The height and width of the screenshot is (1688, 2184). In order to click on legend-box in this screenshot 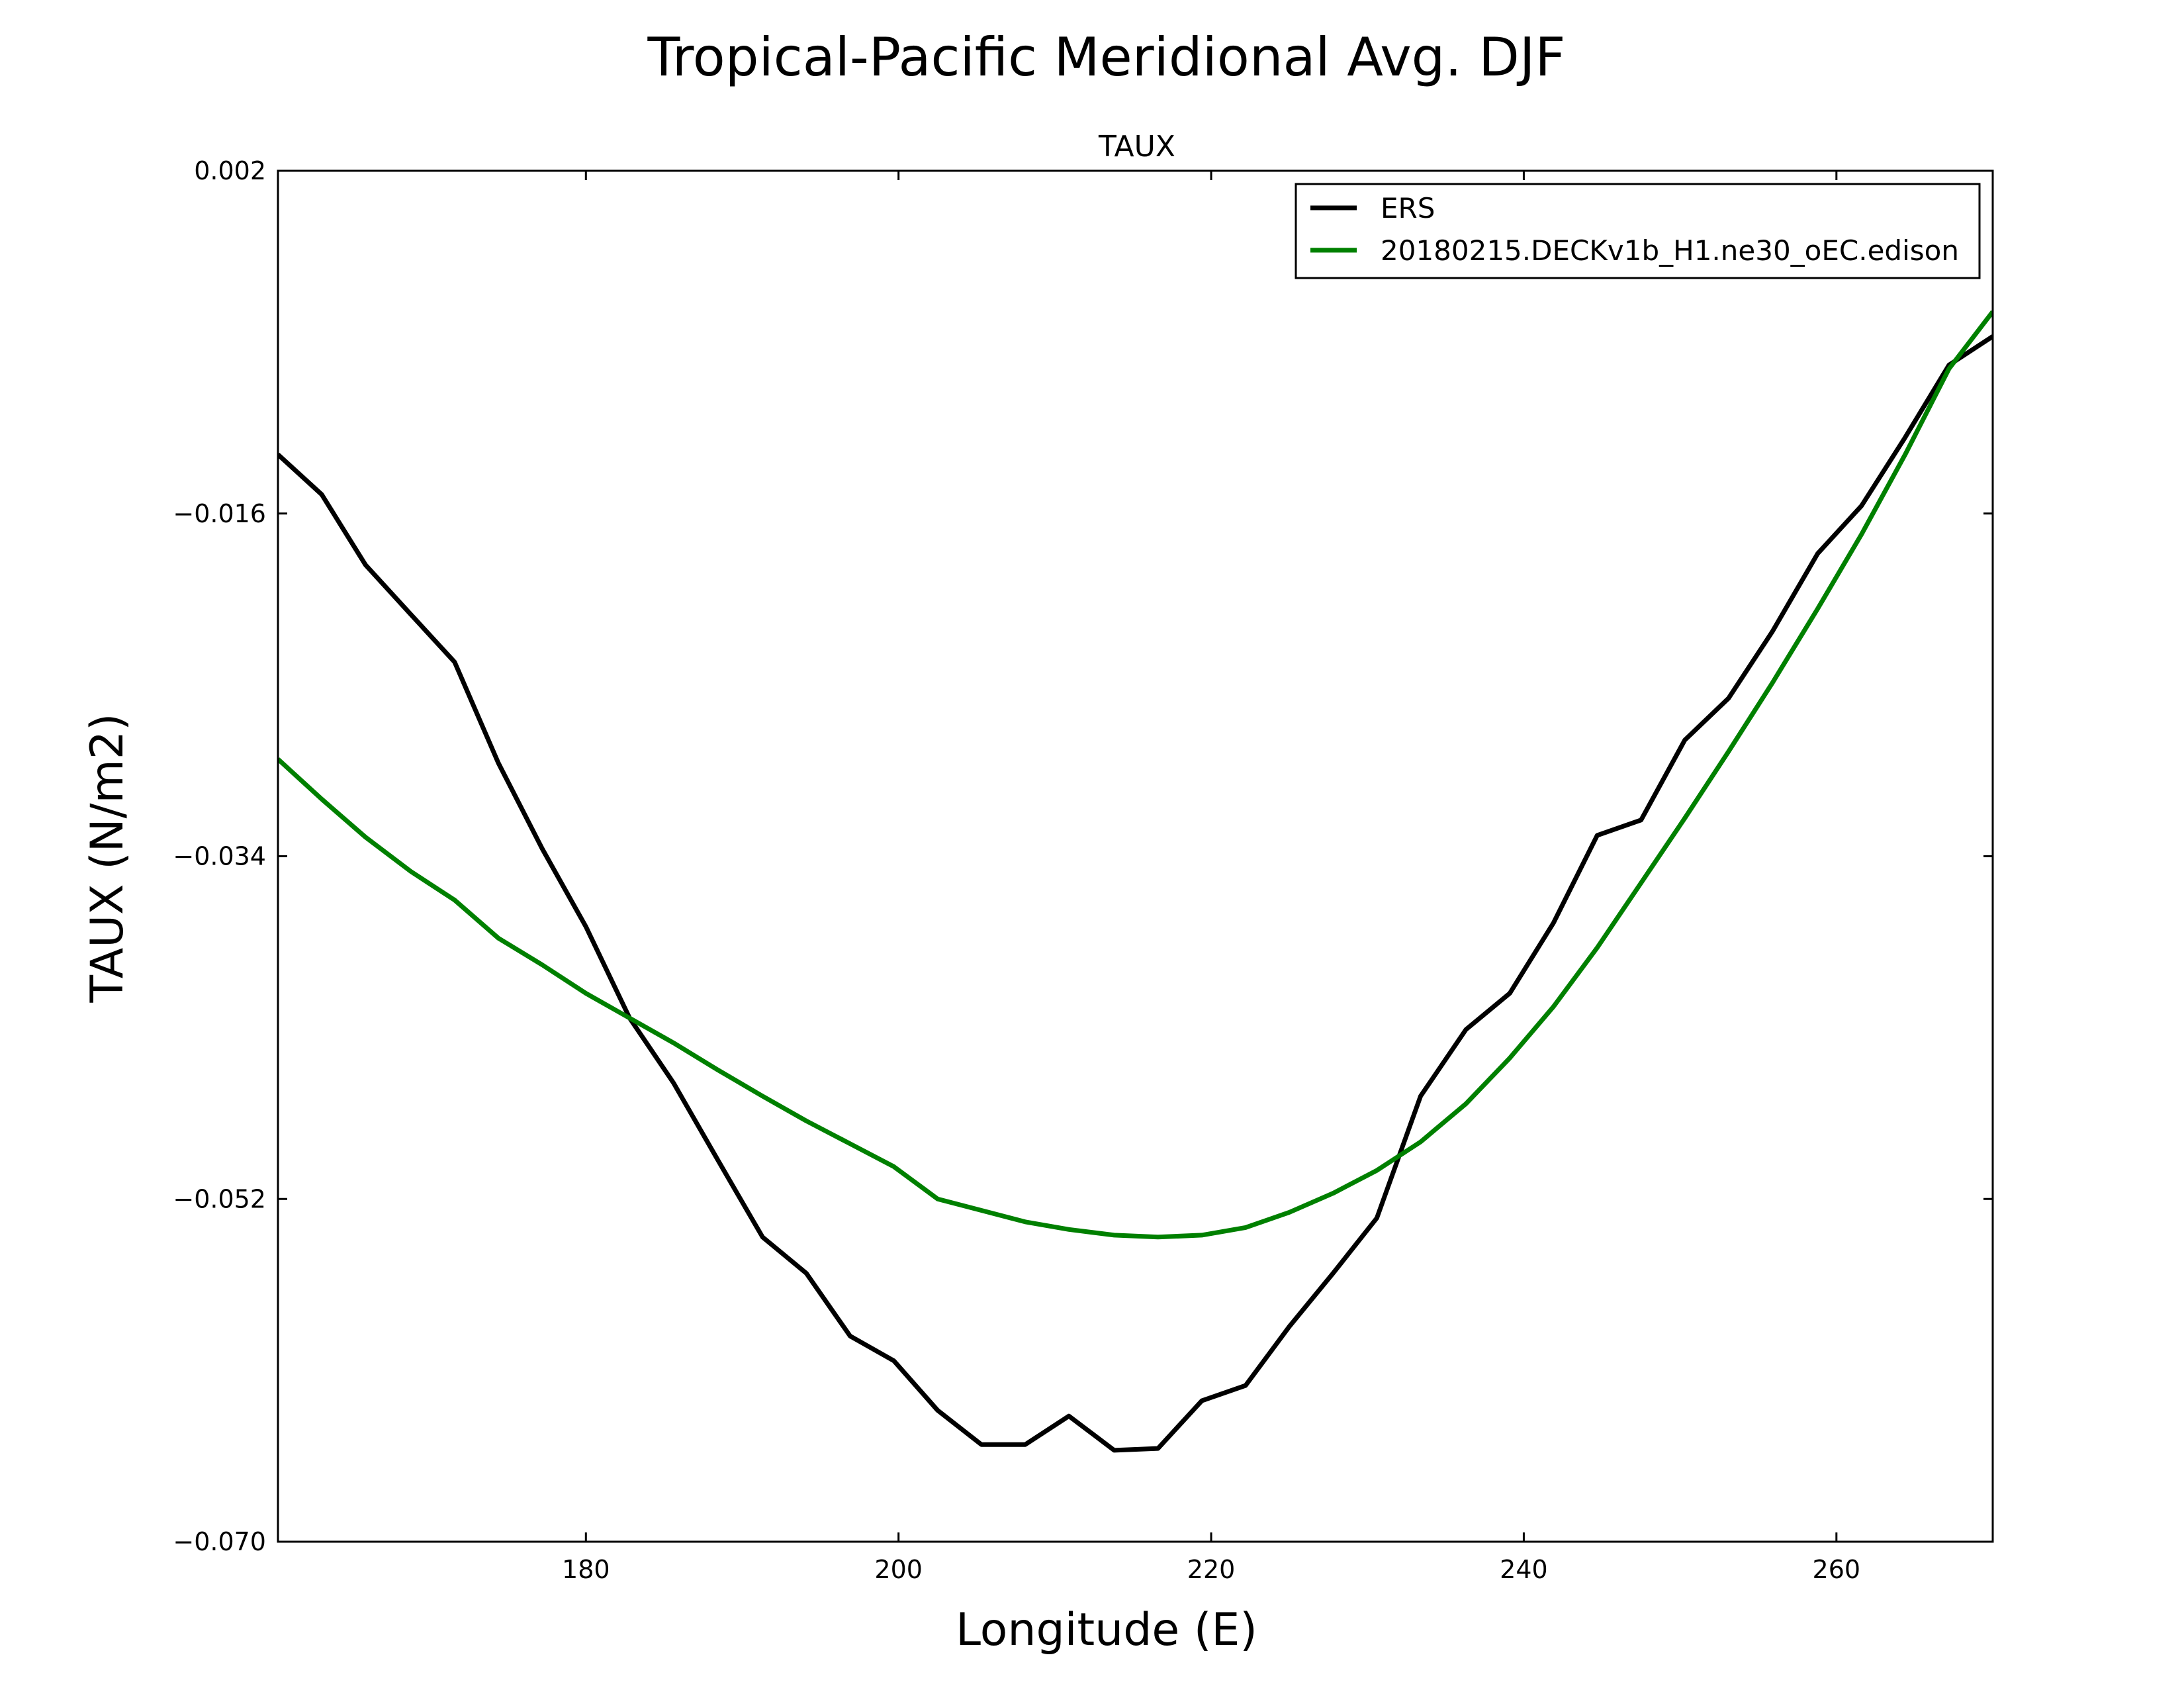, I will do `click(1638, 231)`.